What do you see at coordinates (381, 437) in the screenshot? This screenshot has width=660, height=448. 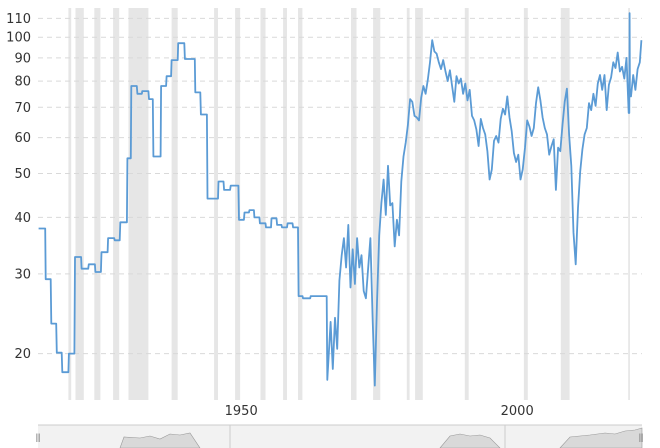 I see `navigator-silhouette` at bounding box center [381, 437].